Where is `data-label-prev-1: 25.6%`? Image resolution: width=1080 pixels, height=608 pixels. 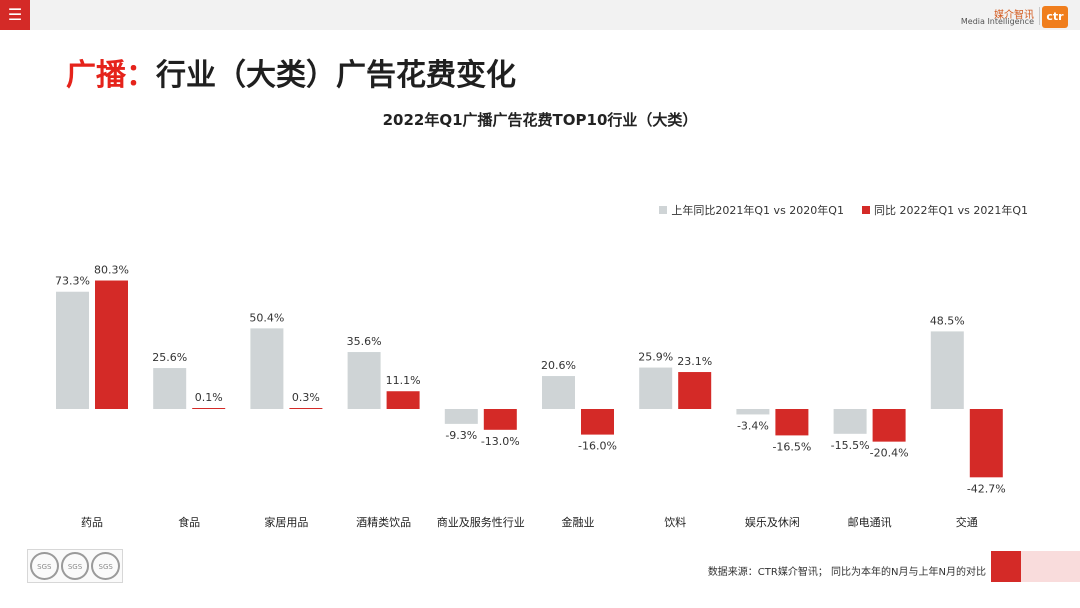 data-label-prev-1: 25.6% is located at coordinates (169, 357).